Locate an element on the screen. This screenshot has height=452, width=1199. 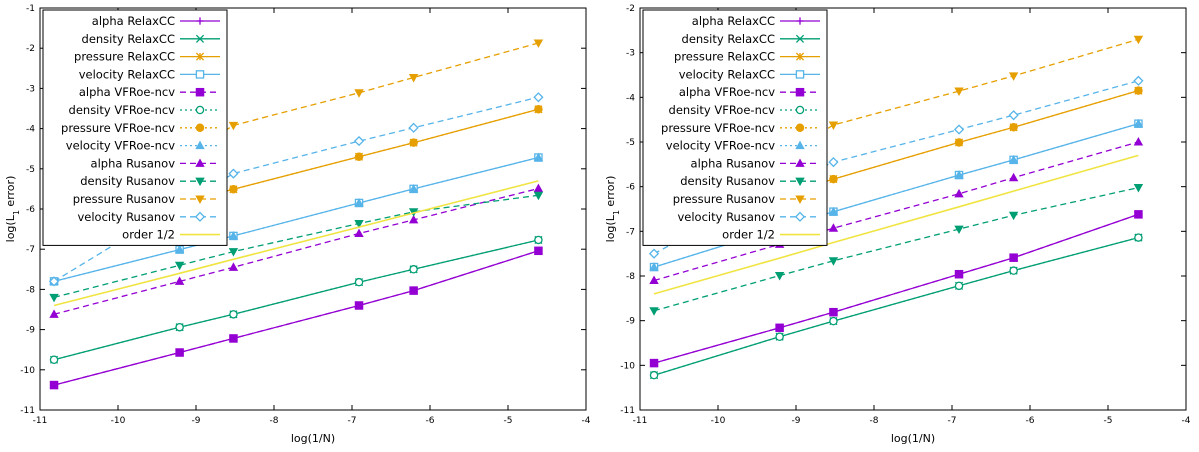
series-line-density-rusanov is located at coordinates (296, 246).